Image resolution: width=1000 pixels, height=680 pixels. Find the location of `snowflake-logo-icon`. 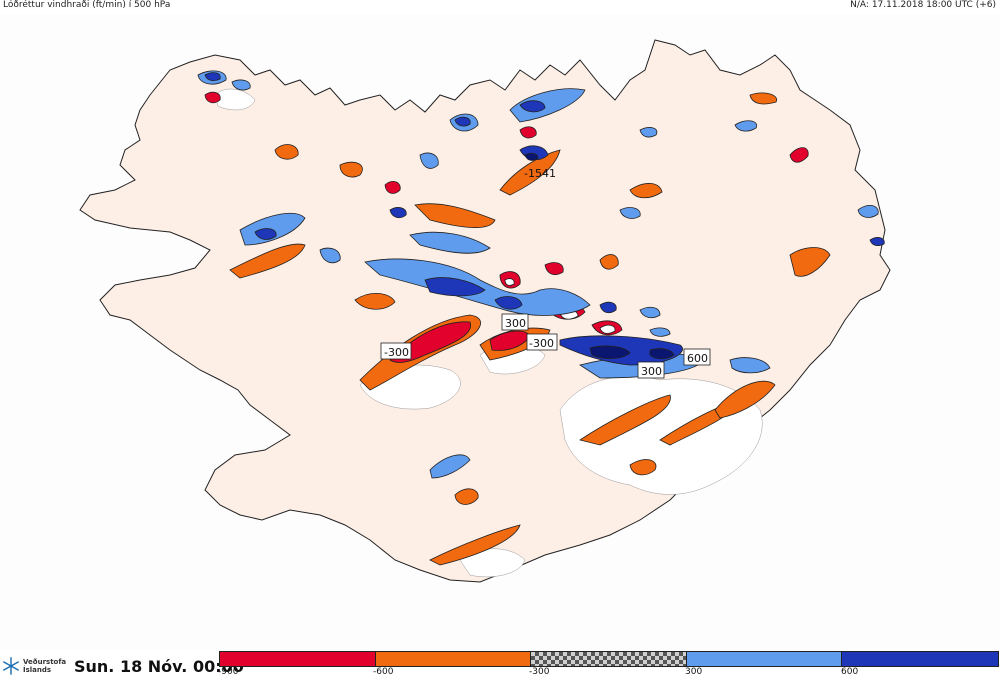

snowflake-logo-icon is located at coordinates (11, 666).